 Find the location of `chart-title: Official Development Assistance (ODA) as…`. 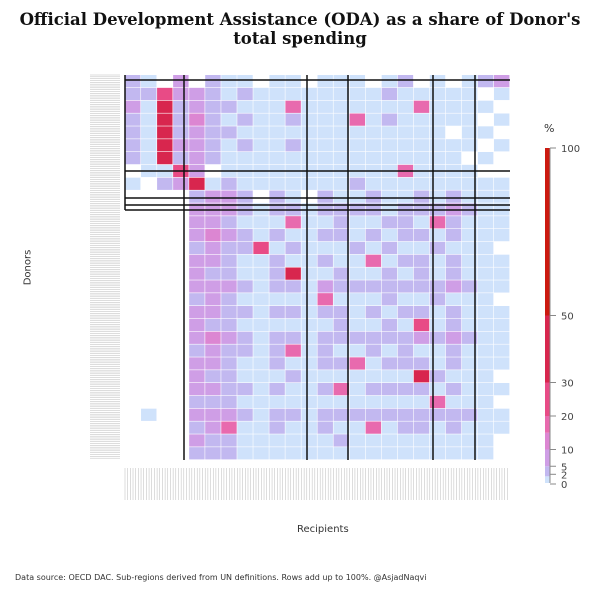

chart-title: Official Development Assistance (ODA) as… is located at coordinates (300, 29).